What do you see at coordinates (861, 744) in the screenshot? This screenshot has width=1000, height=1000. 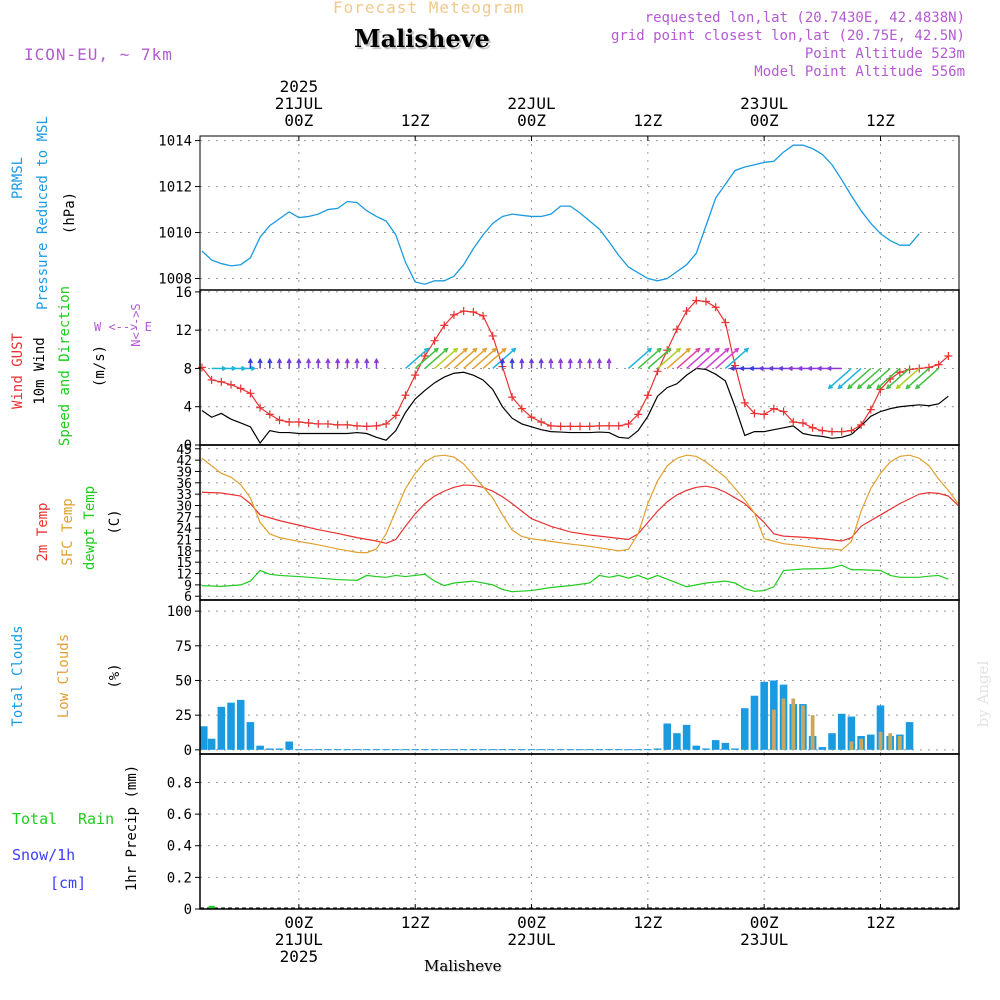 I see `low-clouds-bar` at bounding box center [861, 744].